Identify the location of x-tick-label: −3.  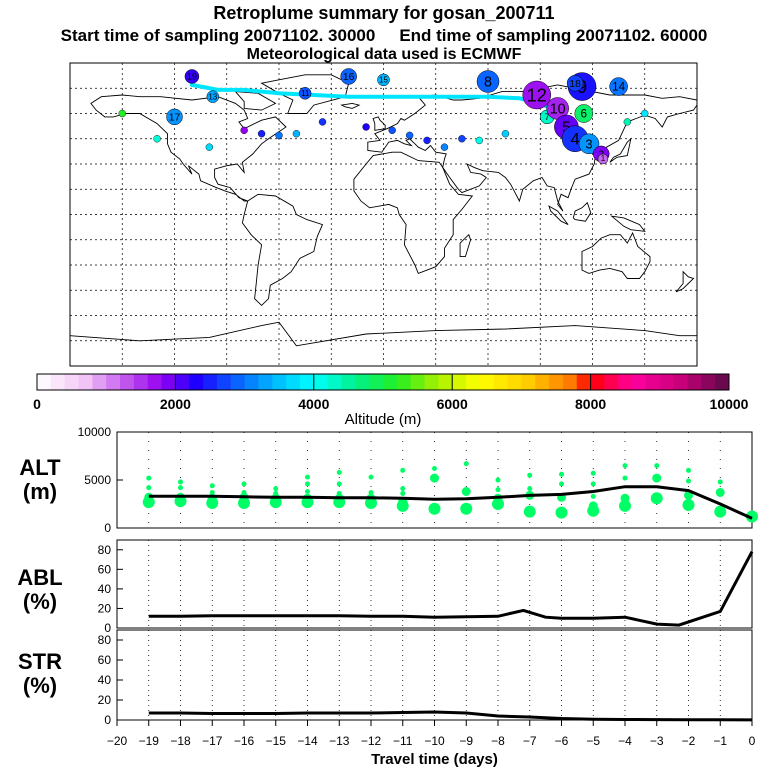
(657, 741).